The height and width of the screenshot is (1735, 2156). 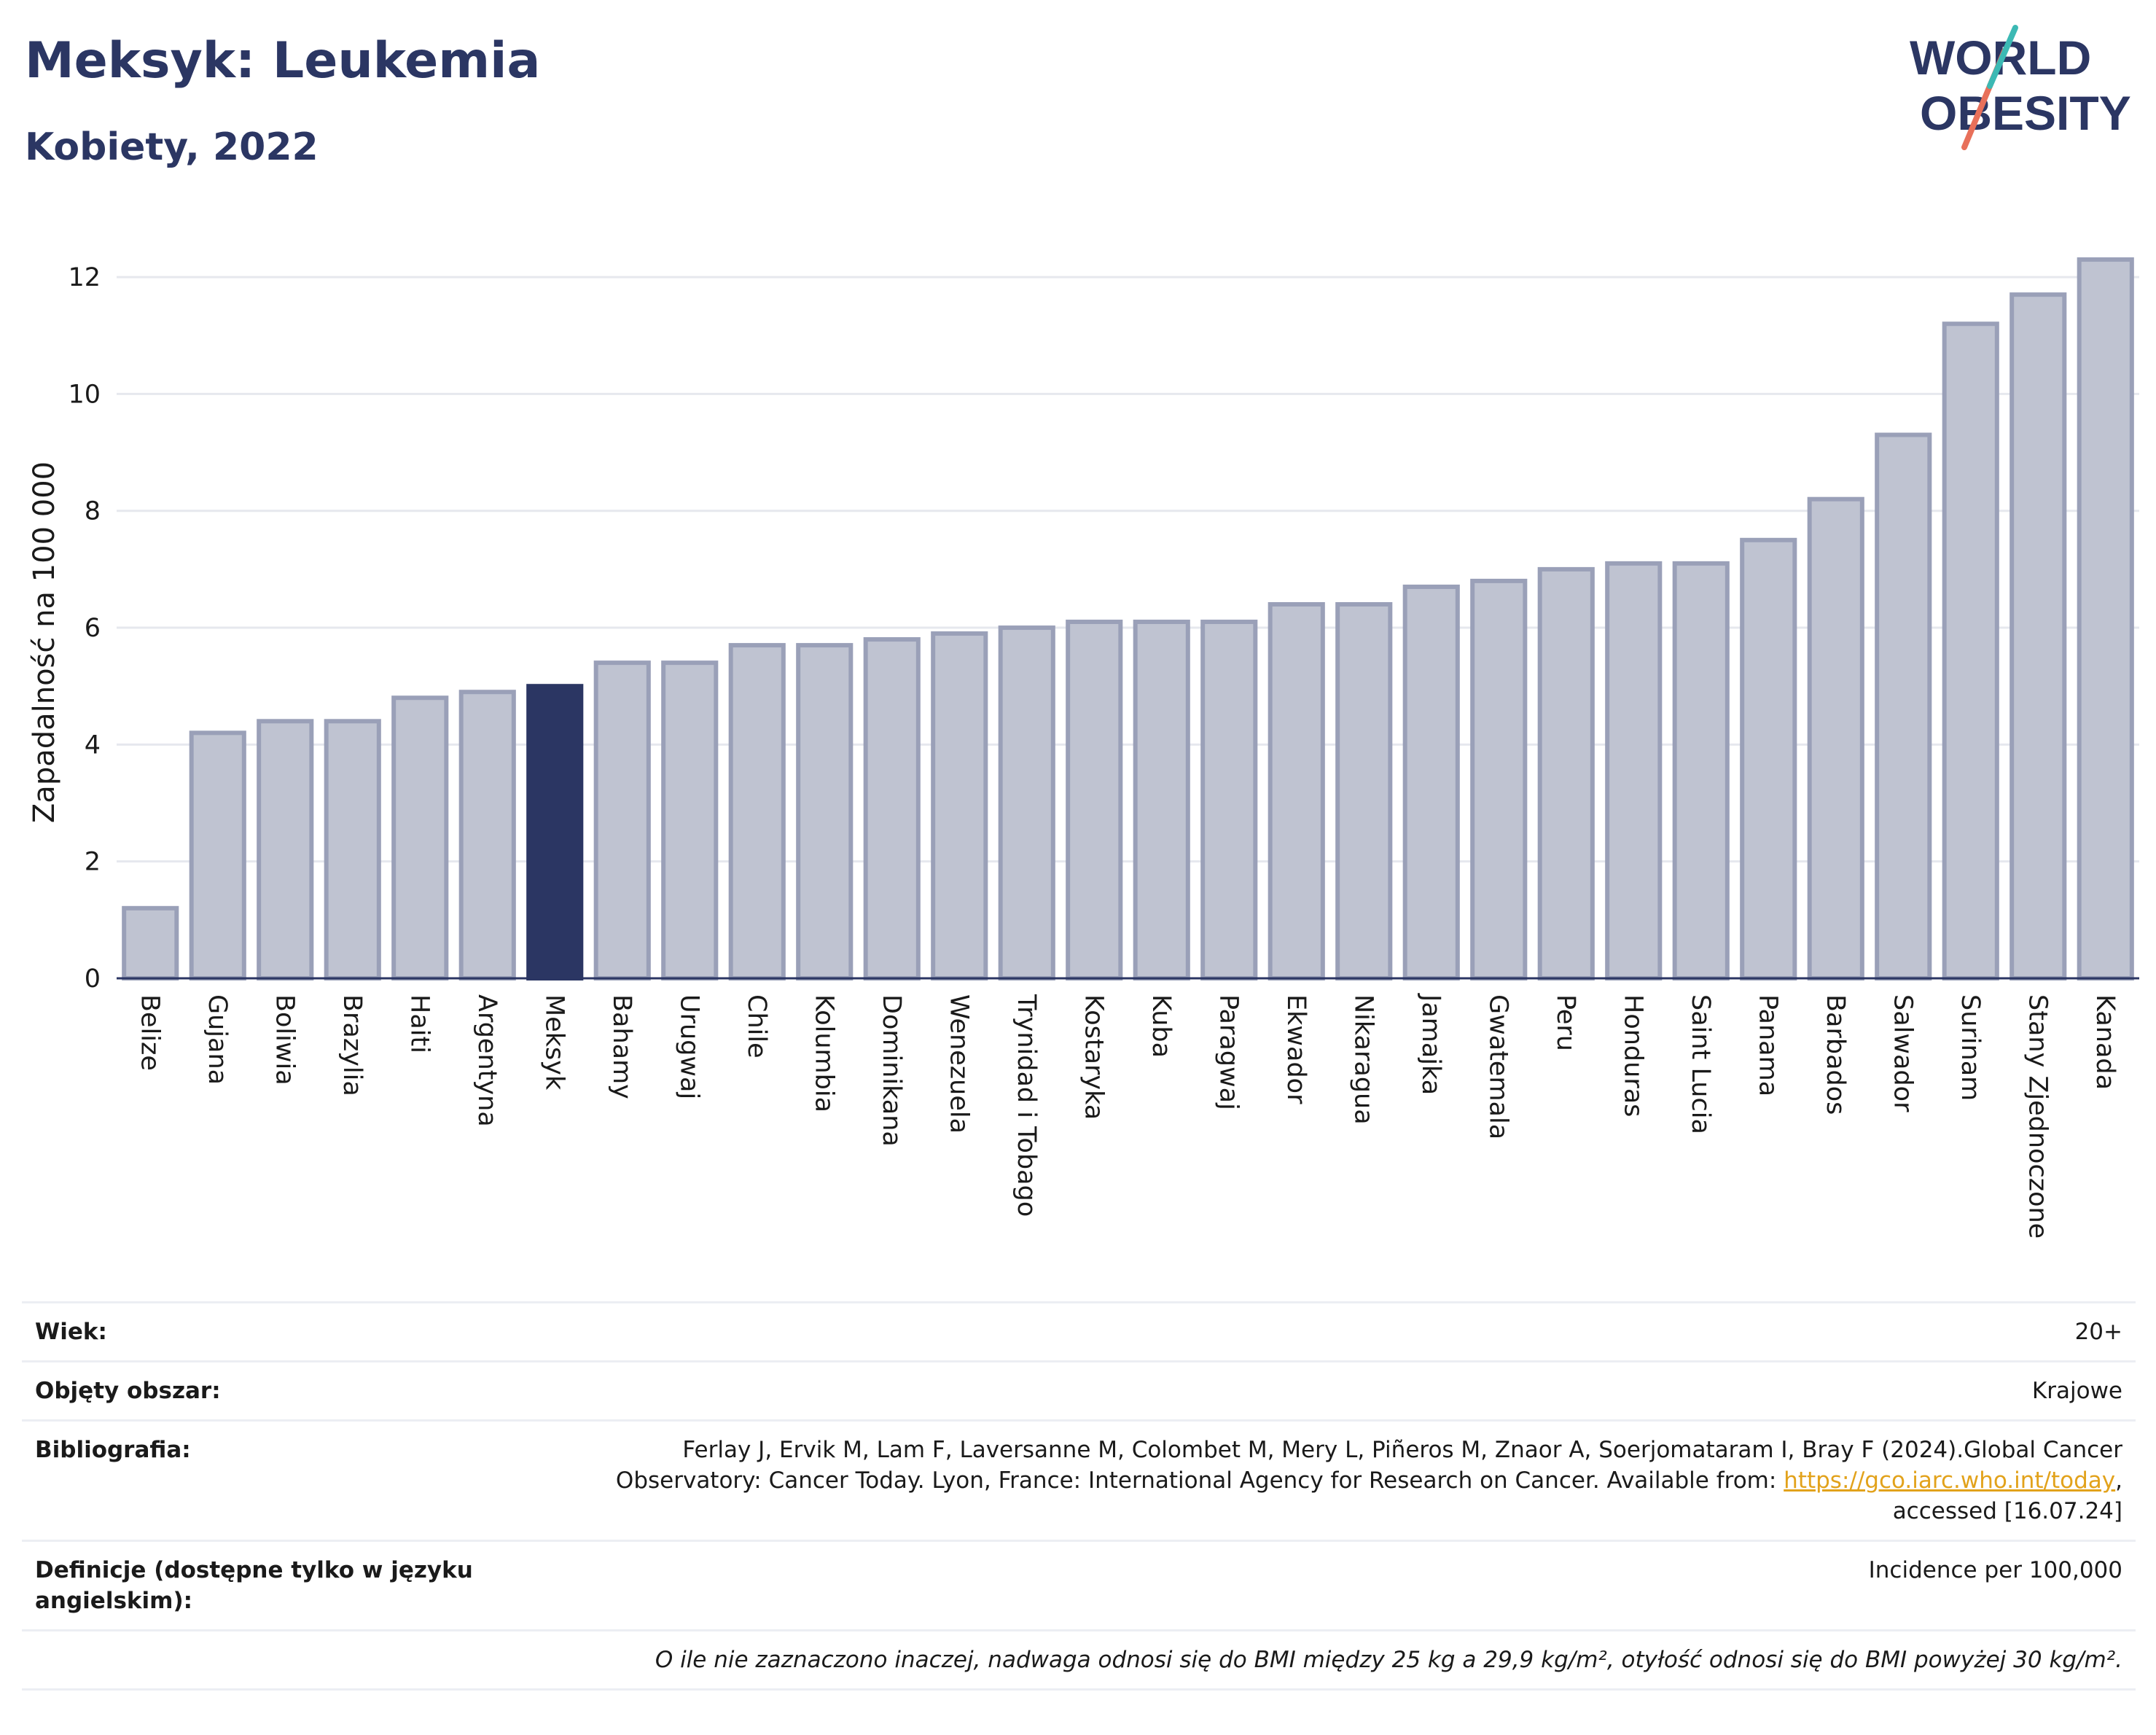 What do you see at coordinates (487, 1060) in the screenshot?
I see `x-tick-label: Argentyna` at bounding box center [487, 1060].